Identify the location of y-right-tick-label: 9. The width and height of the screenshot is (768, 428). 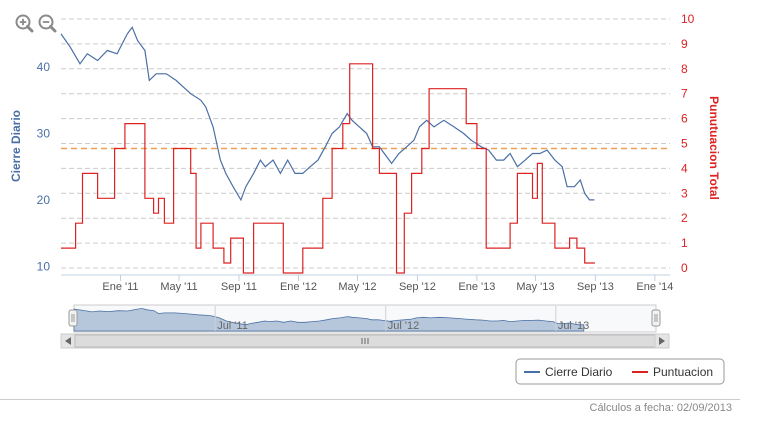
(684, 44).